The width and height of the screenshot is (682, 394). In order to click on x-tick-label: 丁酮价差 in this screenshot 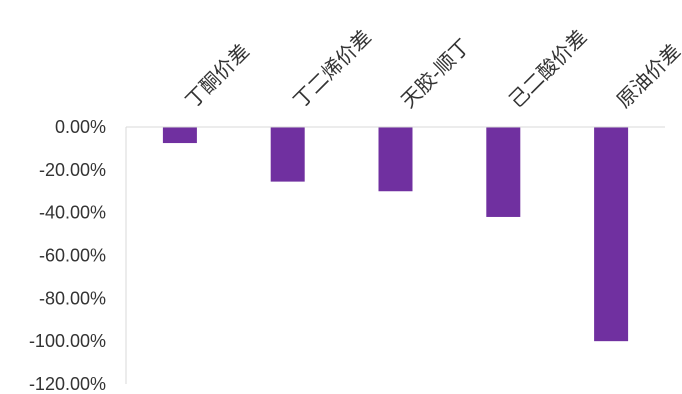, I will do `click(217, 76)`.